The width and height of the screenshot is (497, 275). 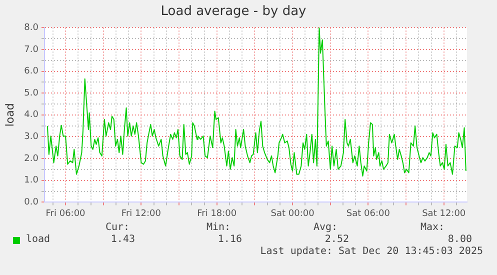 What do you see at coordinates (233, 12) in the screenshot?
I see `chart-title: Load average - by day` at bounding box center [233, 12].